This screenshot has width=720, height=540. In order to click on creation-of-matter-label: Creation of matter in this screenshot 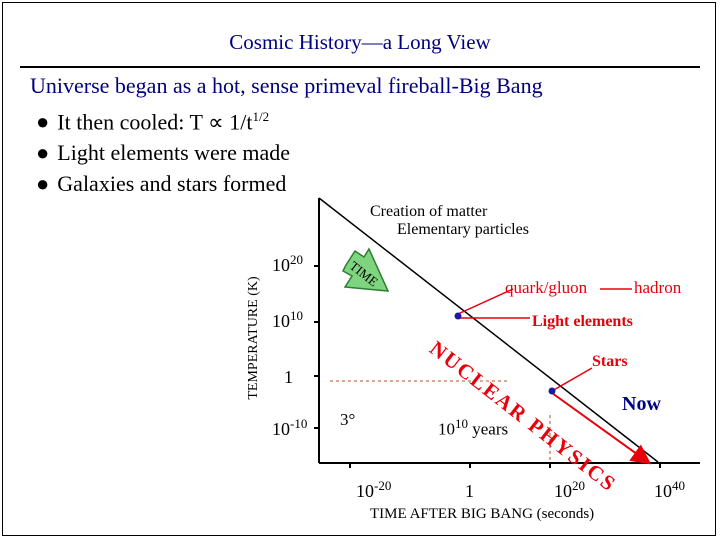, I will do `click(429, 211)`.